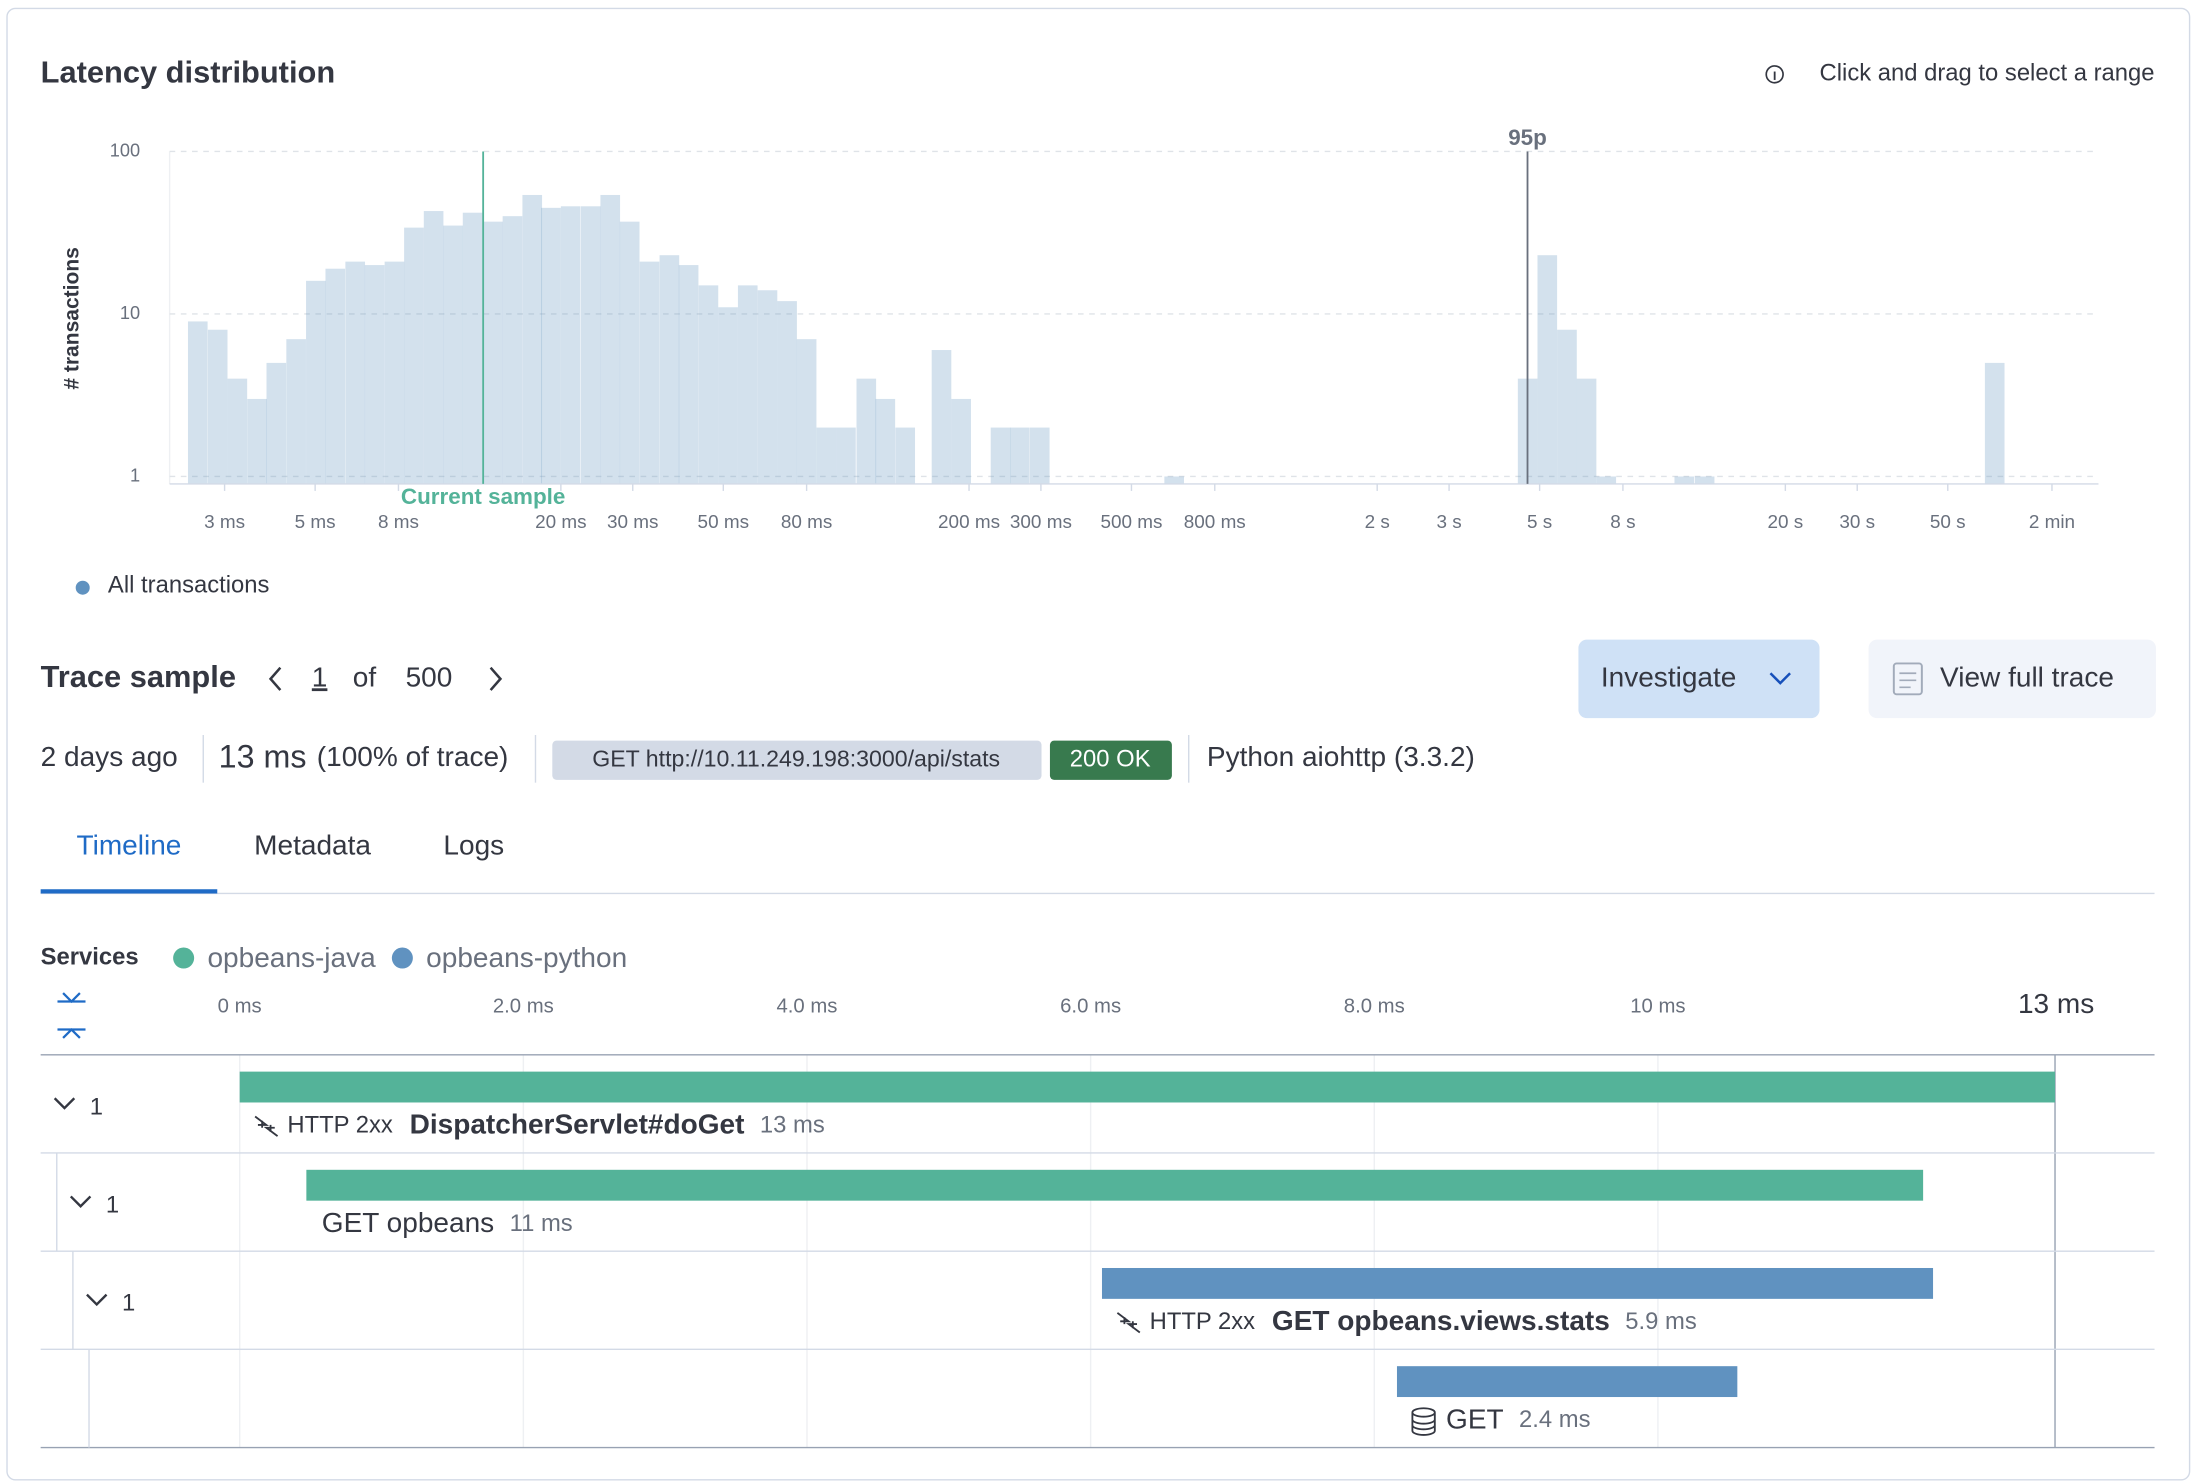 The width and height of the screenshot is (2198, 1484). What do you see at coordinates (340, 1125) in the screenshot?
I see `span-status: HTTP 2xx` at bounding box center [340, 1125].